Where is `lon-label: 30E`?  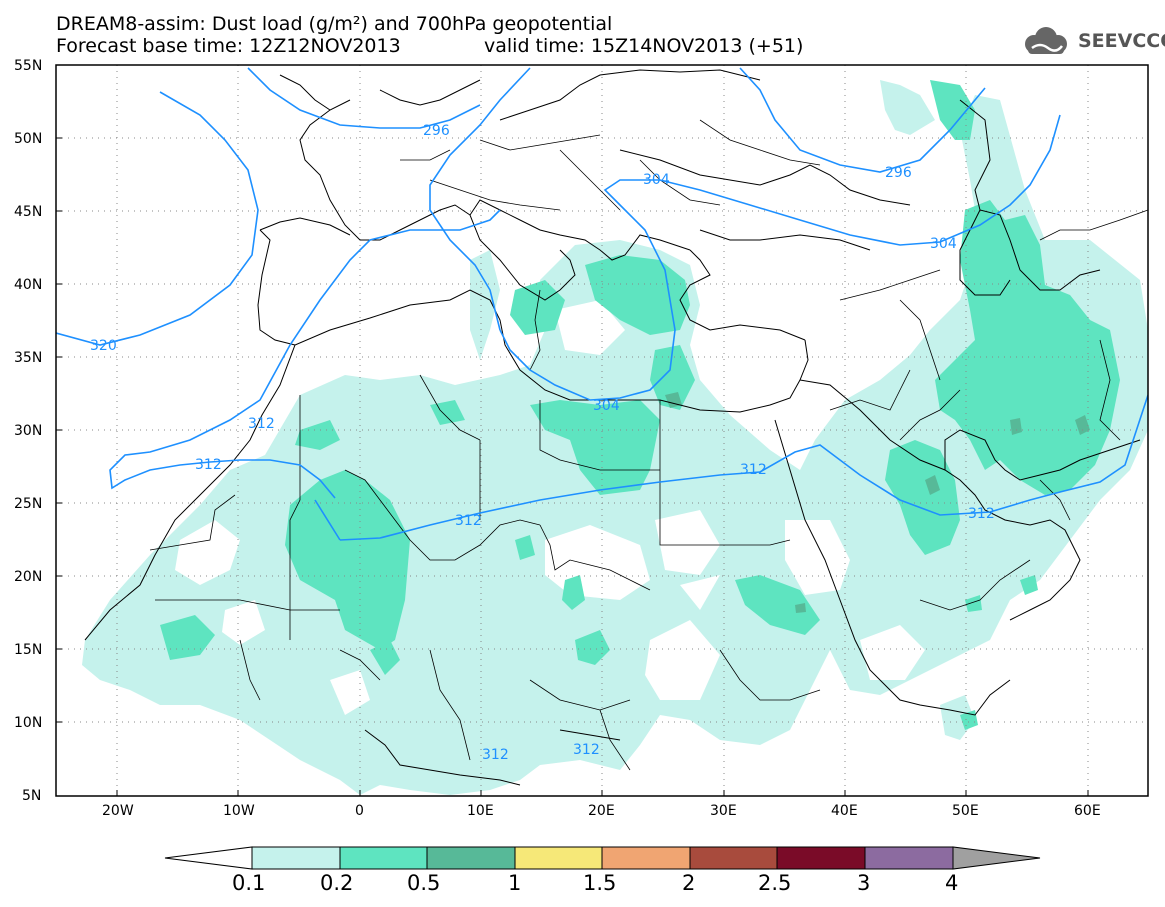 lon-label: 30E is located at coordinates (723, 811).